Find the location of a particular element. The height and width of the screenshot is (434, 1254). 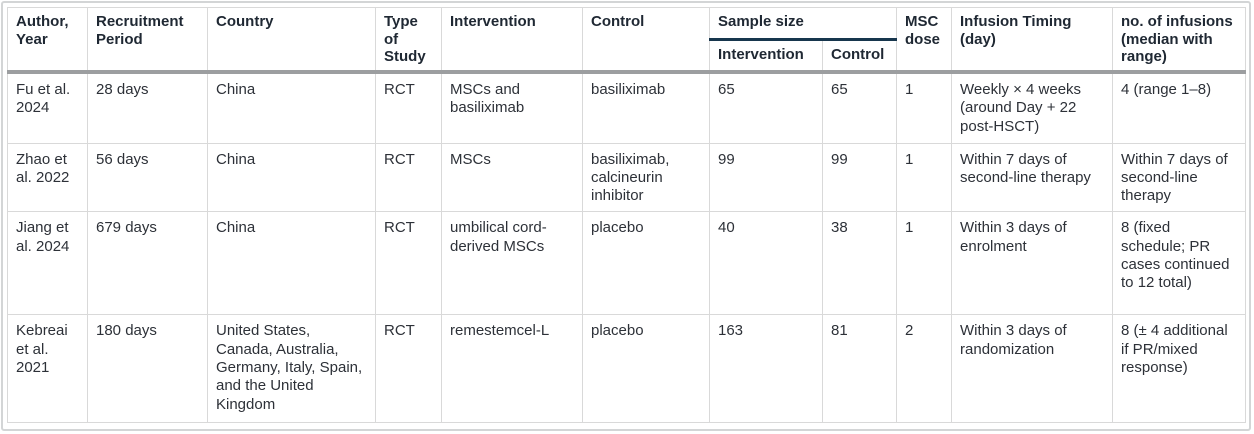

cell-intervention: MSCs is located at coordinates (512, 177).